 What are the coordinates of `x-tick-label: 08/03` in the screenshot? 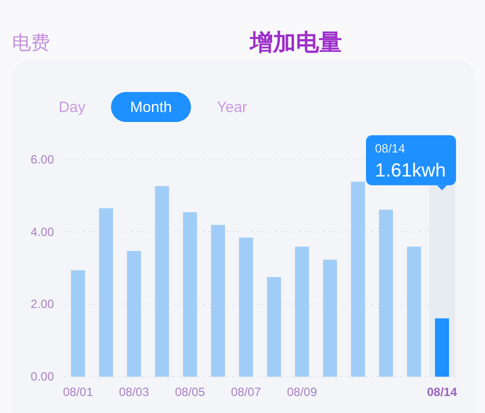 It's located at (134, 392).